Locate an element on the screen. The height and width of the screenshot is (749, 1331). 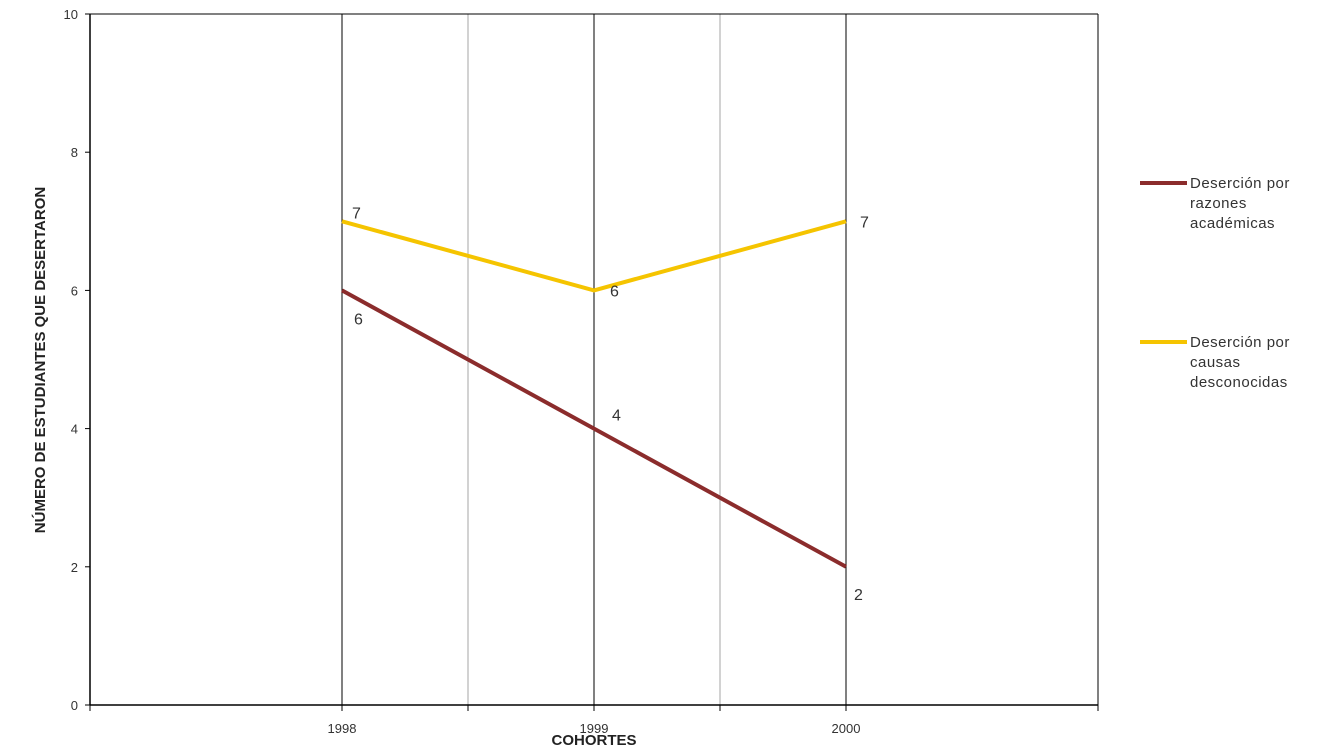
legend-label-2: Deserción por causas desconocidas is located at coordinates (1240, 362).